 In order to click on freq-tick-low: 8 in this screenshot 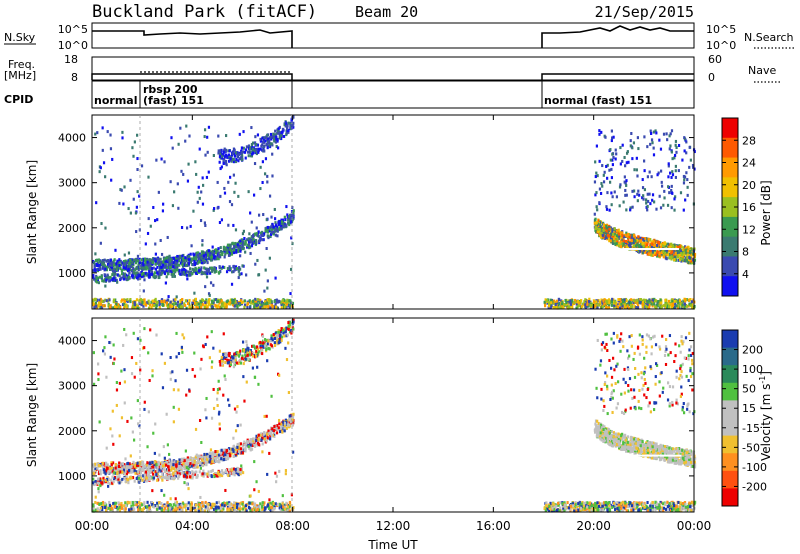, I will do `click(74, 77)`.